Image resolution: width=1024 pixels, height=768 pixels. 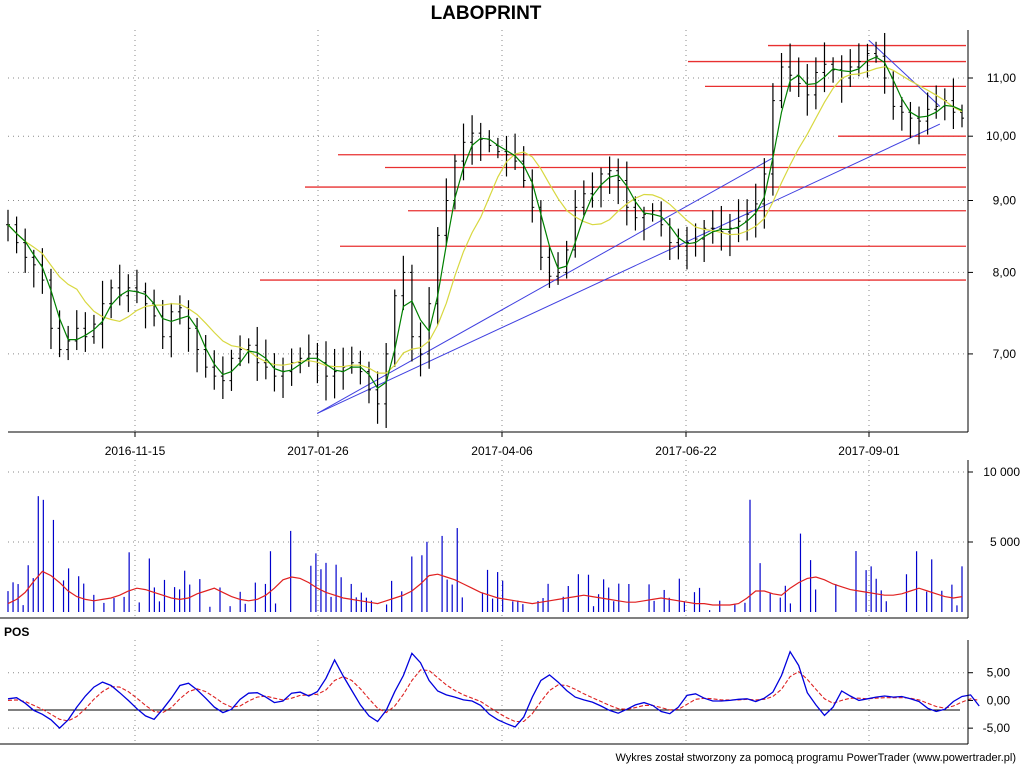 What do you see at coordinates (545, 285) in the screenshot?
I see `trendline` at bounding box center [545, 285].